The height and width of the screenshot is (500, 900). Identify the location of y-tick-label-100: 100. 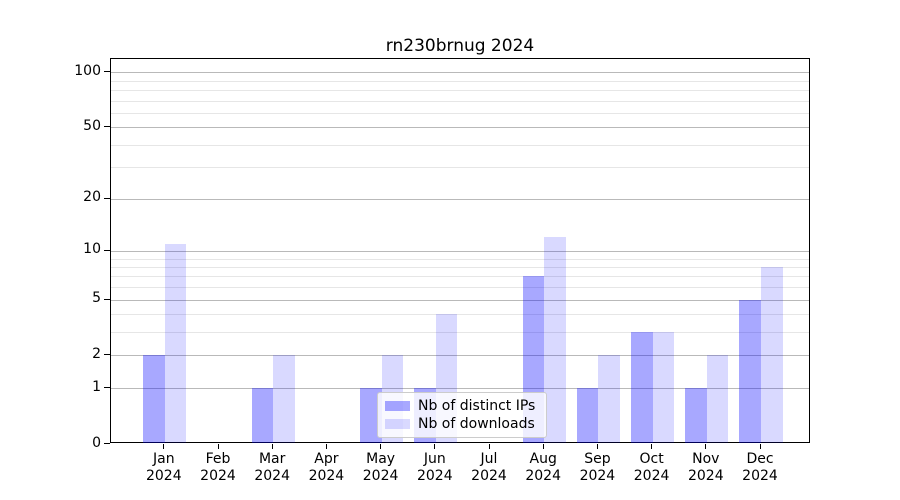
(87, 70).